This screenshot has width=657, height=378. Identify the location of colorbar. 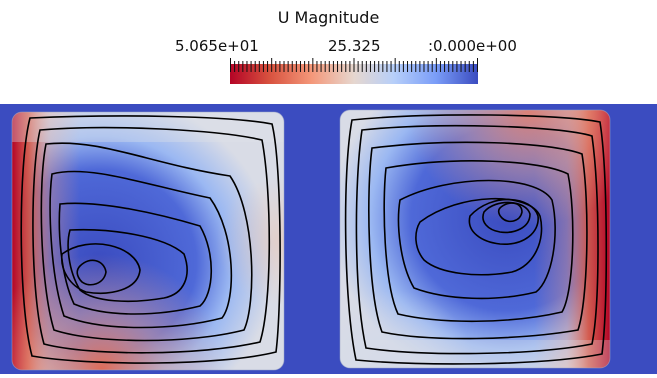
(354, 71).